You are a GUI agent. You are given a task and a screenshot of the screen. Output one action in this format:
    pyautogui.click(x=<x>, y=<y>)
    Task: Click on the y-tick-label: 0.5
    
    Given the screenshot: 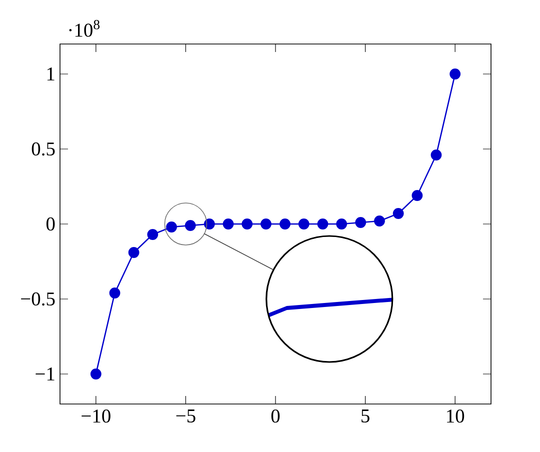 What is the action you would take?
    pyautogui.click(x=43, y=149)
    